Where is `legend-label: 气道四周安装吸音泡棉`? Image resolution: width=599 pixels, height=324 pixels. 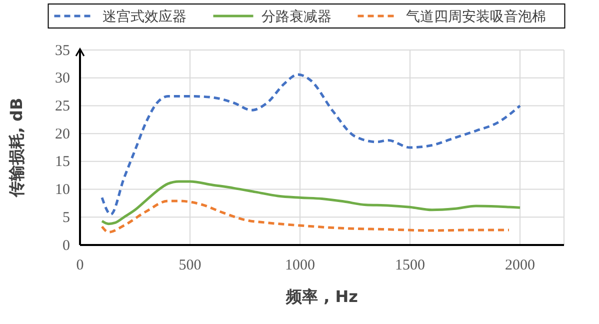
legend-label: 气道四周安装吸音泡棉 is located at coordinates (476, 17).